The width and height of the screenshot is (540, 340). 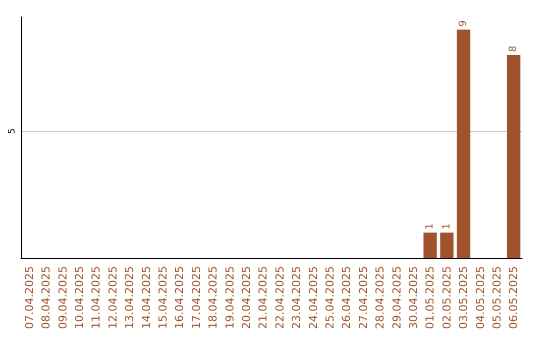 I want to click on x-tick-label: 23.04.2025, so click(x=297, y=298).